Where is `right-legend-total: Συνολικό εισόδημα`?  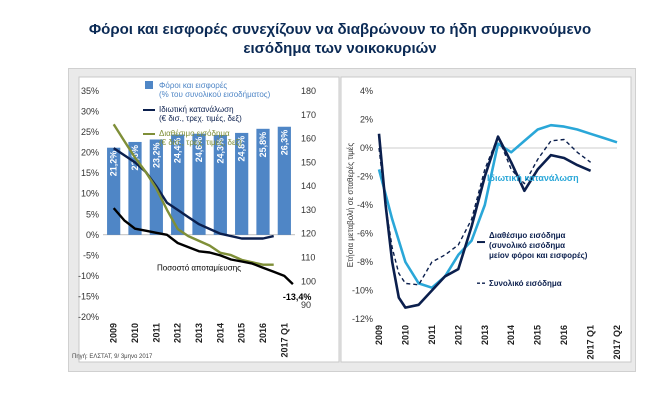 right-legend-total: Συνολικό εισόδημα is located at coordinates (525, 283).